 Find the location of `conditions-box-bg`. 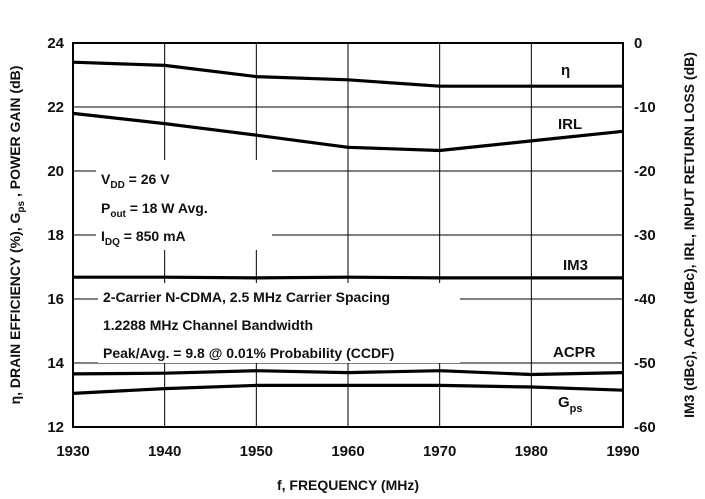

conditions-box-bg is located at coordinates (184, 205).